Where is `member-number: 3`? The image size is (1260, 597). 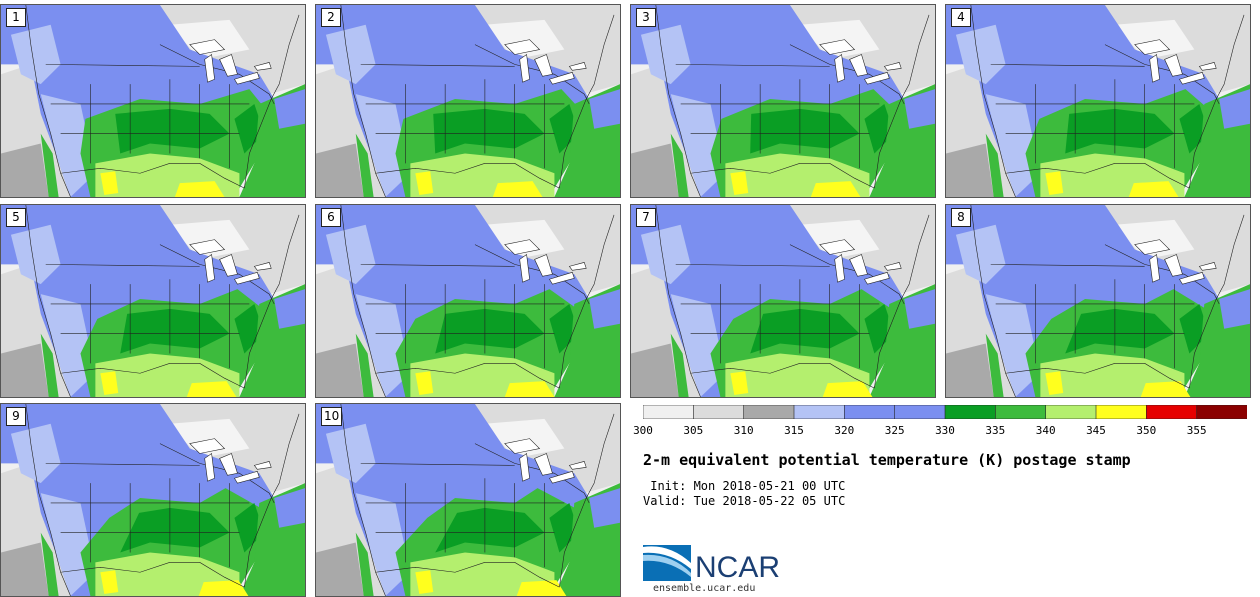
member-number: 3 is located at coordinates (646, 17).